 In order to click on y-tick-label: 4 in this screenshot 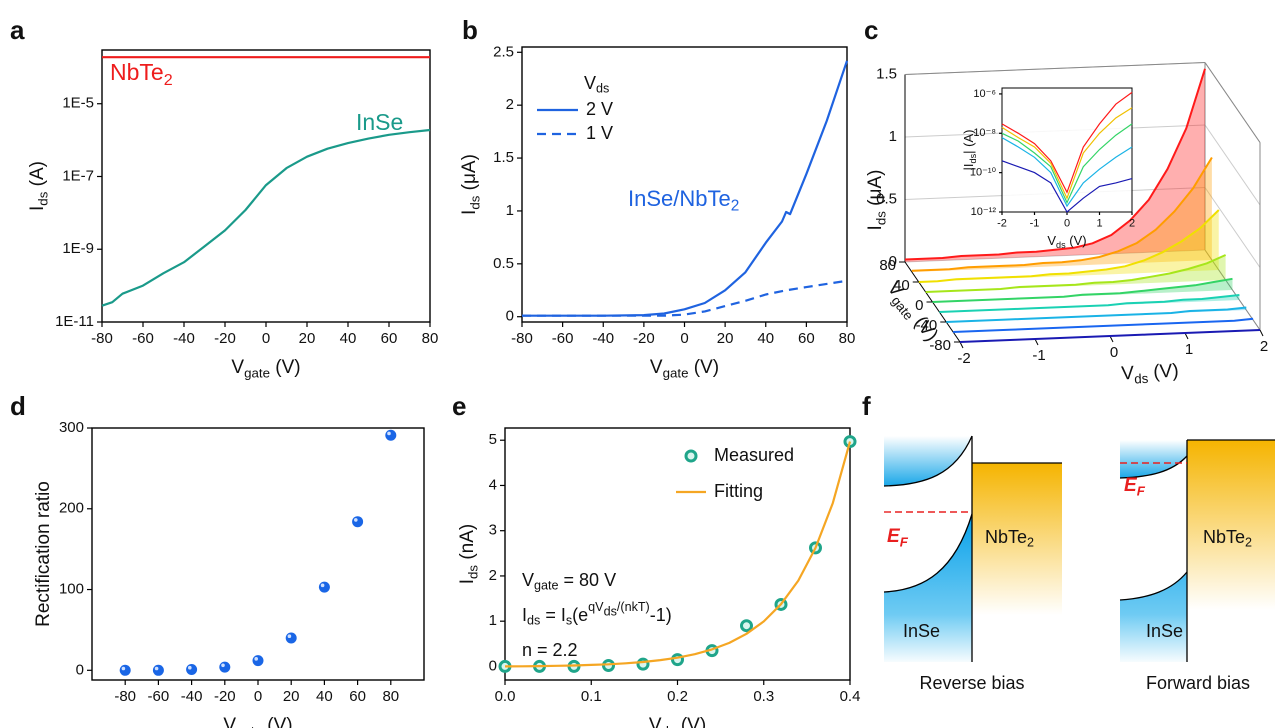, I will do `click(493, 484)`.